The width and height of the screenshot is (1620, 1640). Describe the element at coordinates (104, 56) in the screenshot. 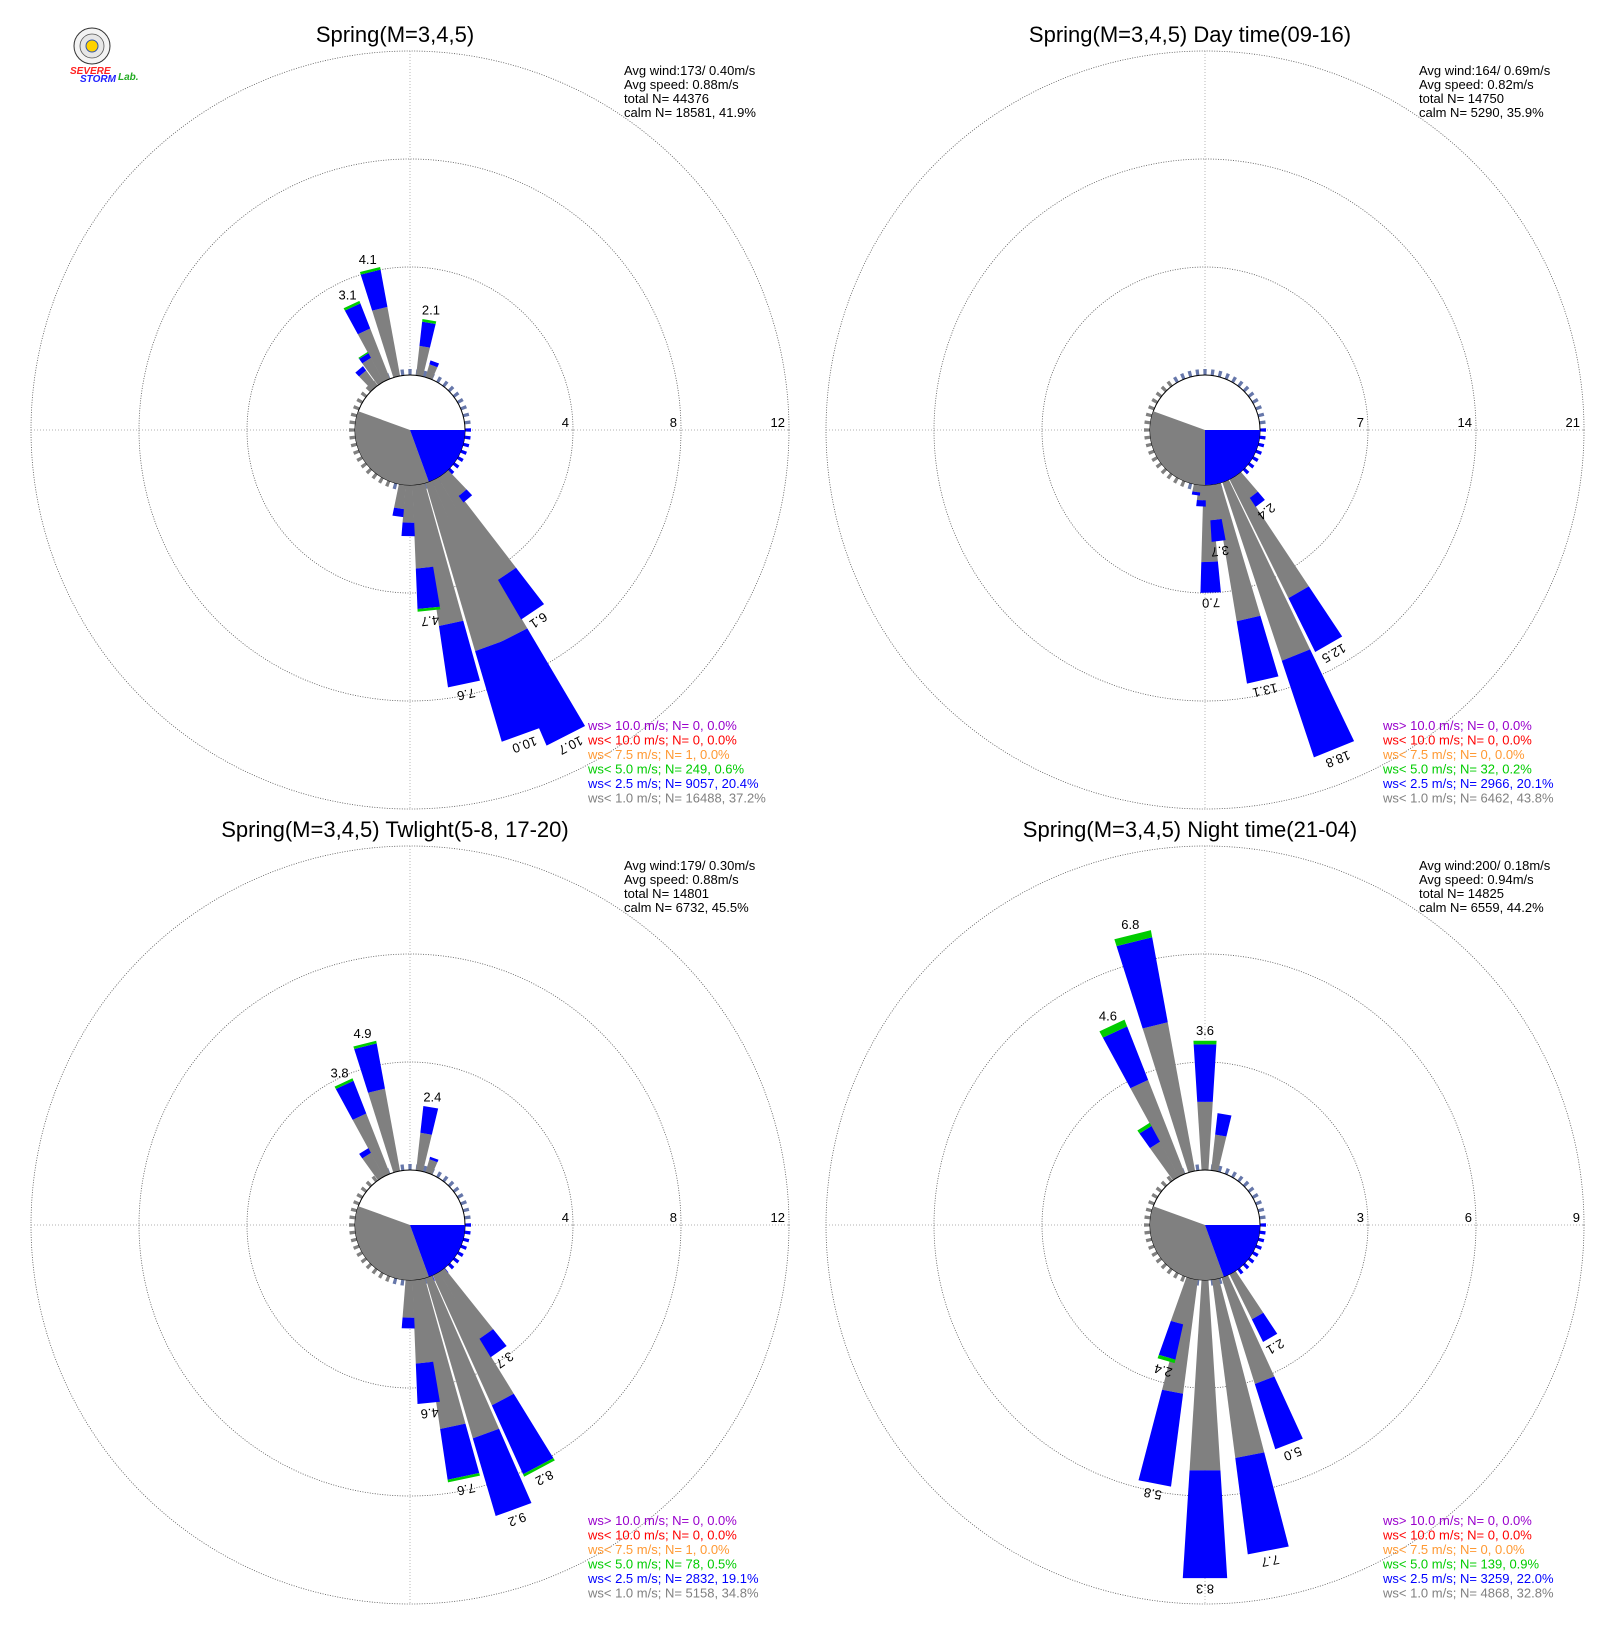

I see `lab-logo: SEVERE STORM Lab.` at that location.